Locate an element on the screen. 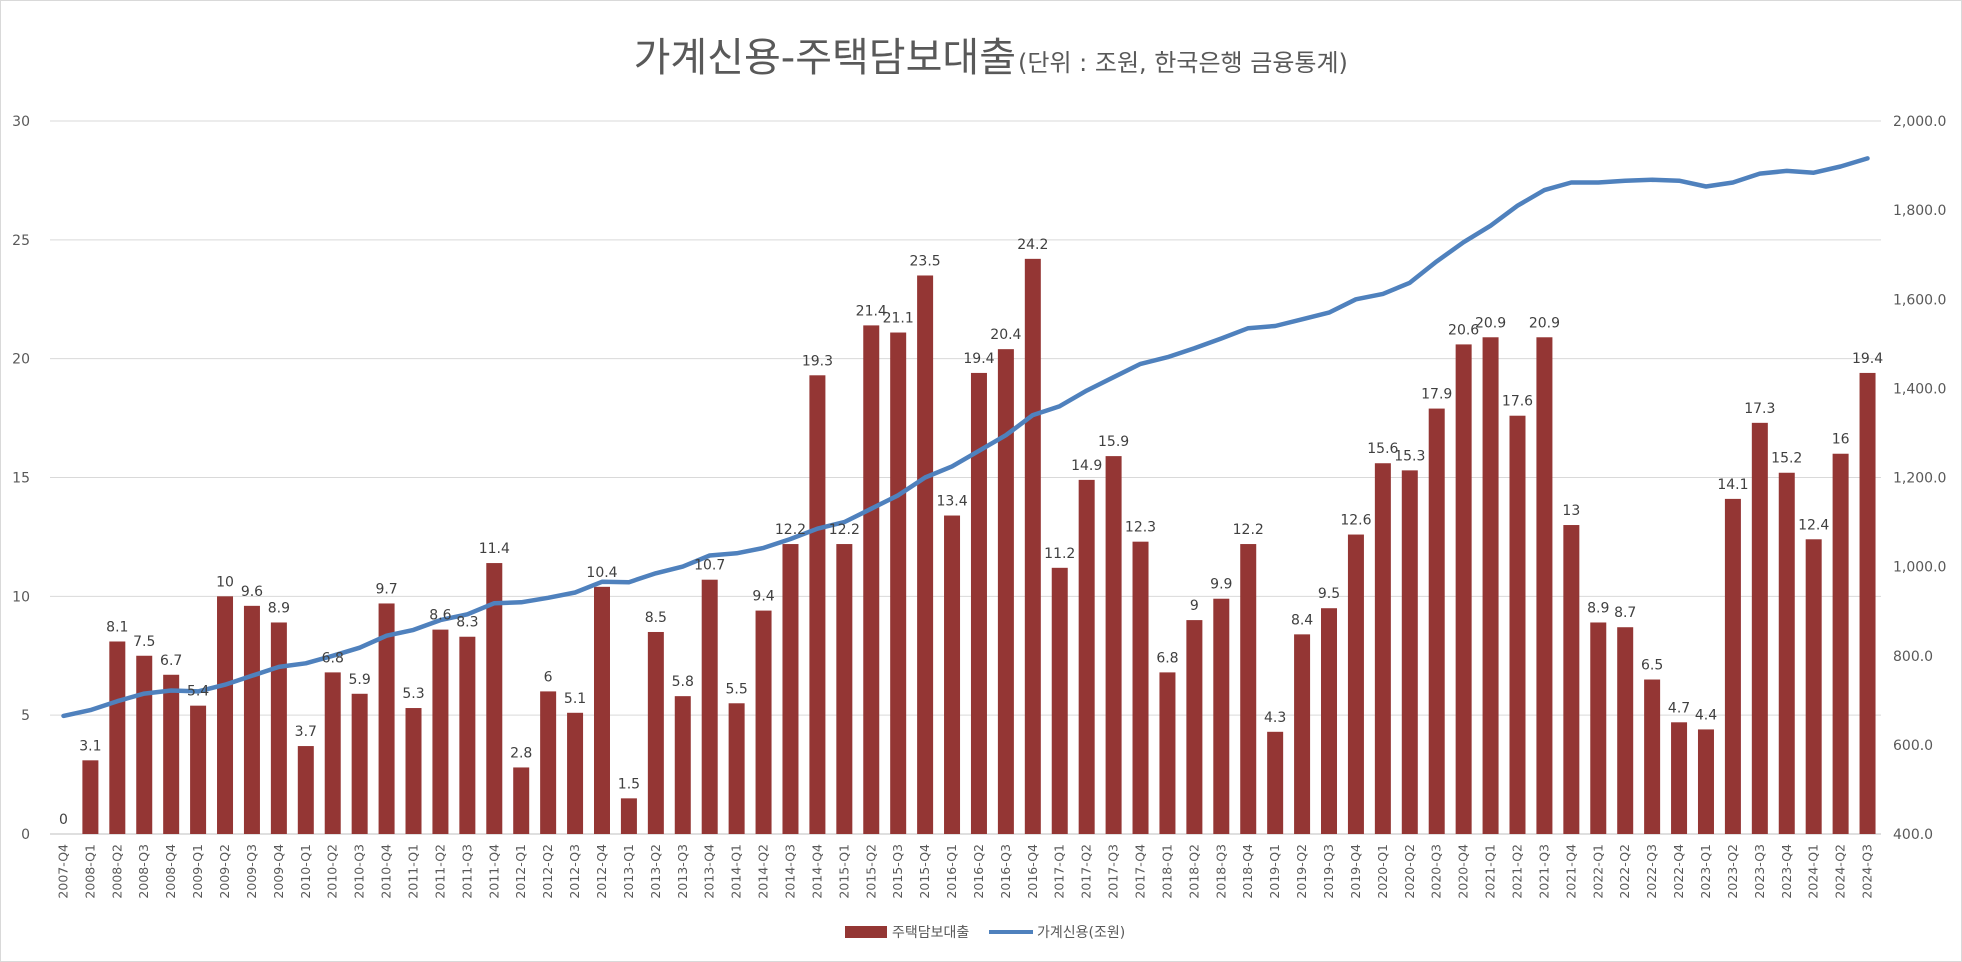  x-tick-label: 2019-Q3 is located at coordinates (1328, 871).